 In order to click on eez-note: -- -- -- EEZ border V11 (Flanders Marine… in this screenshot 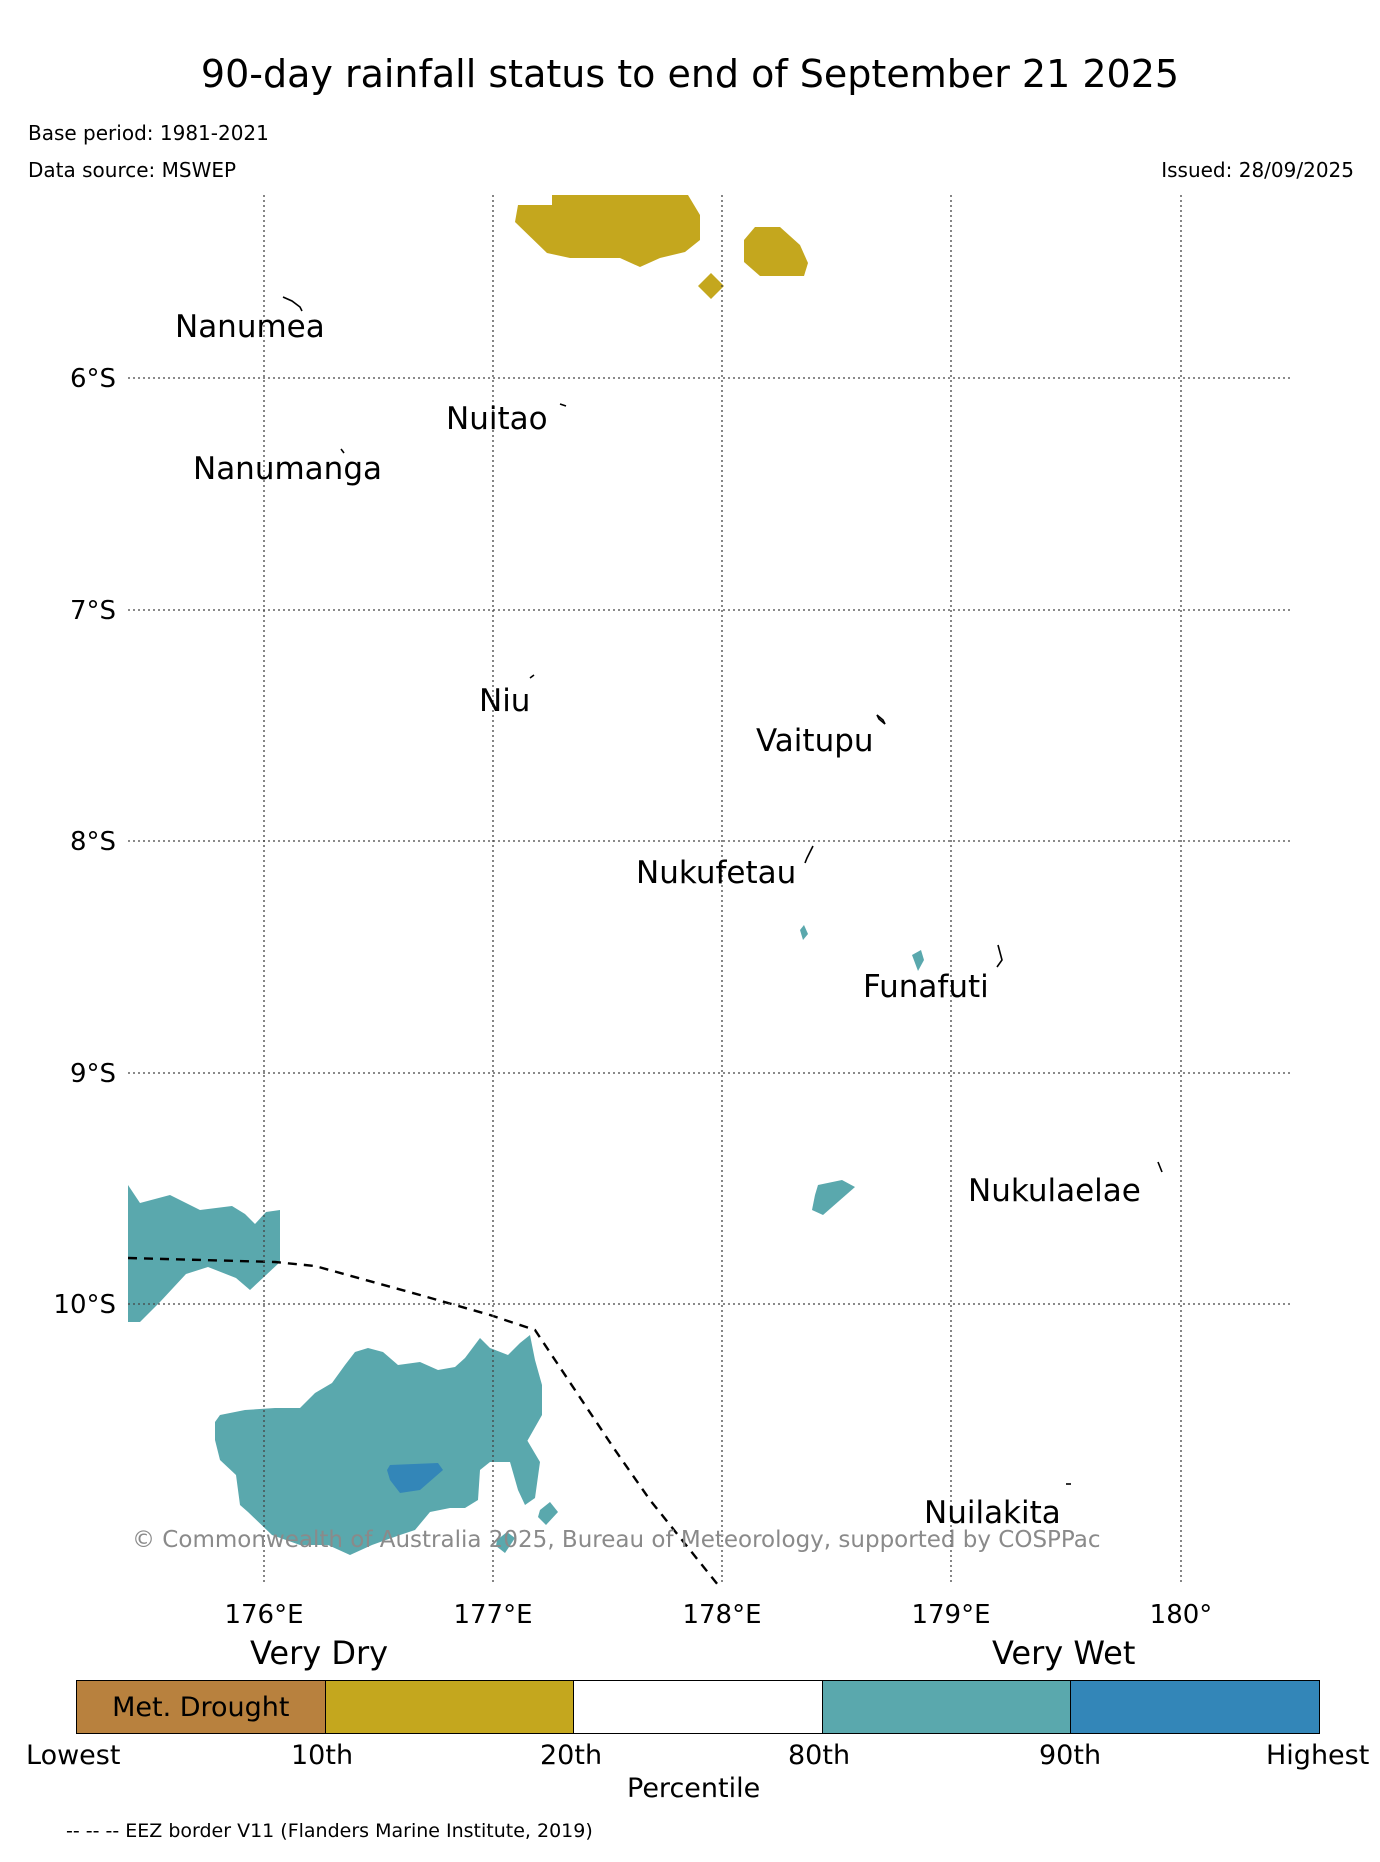, I will do `click(329, 1831)`.